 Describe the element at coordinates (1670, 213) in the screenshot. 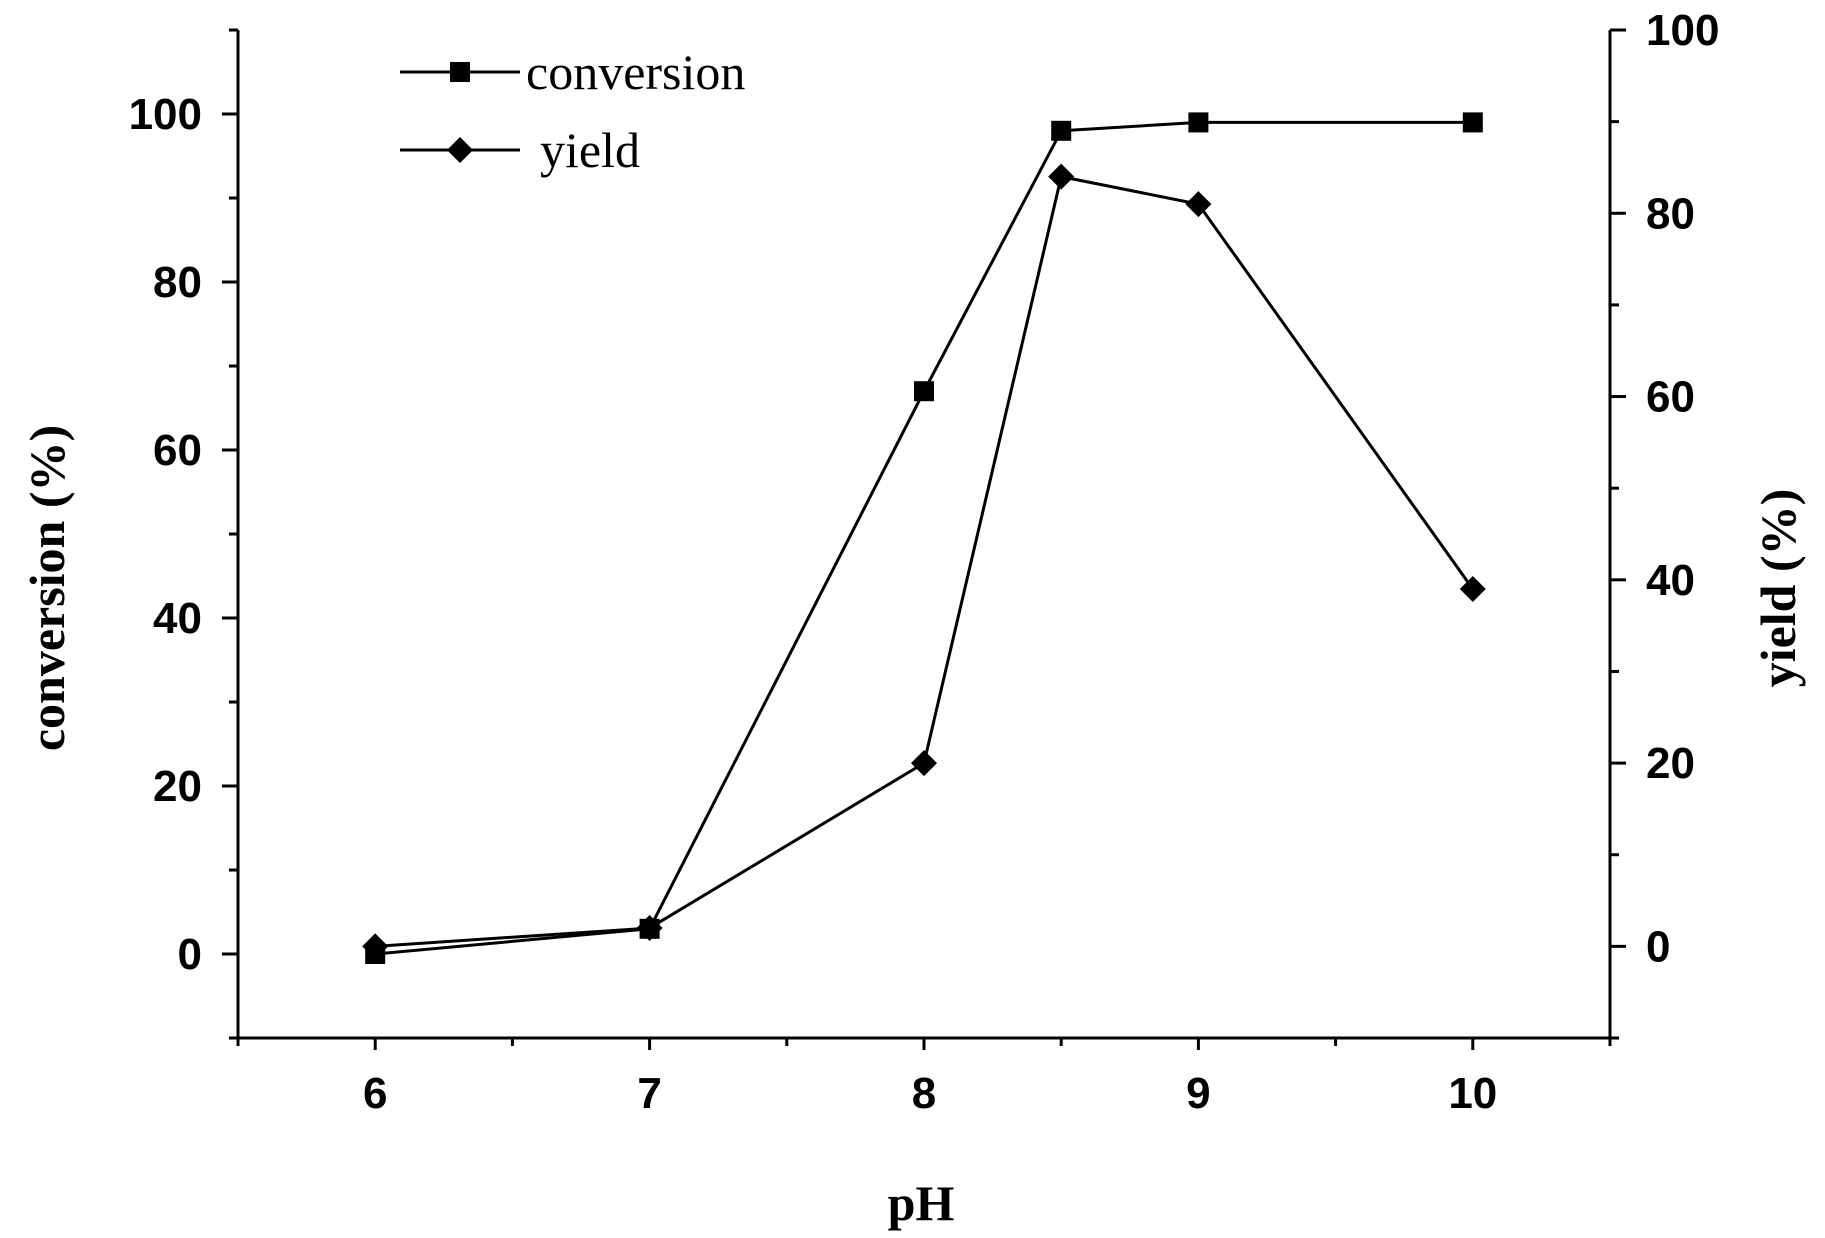

I see `right-tick-label: 80` at that location.